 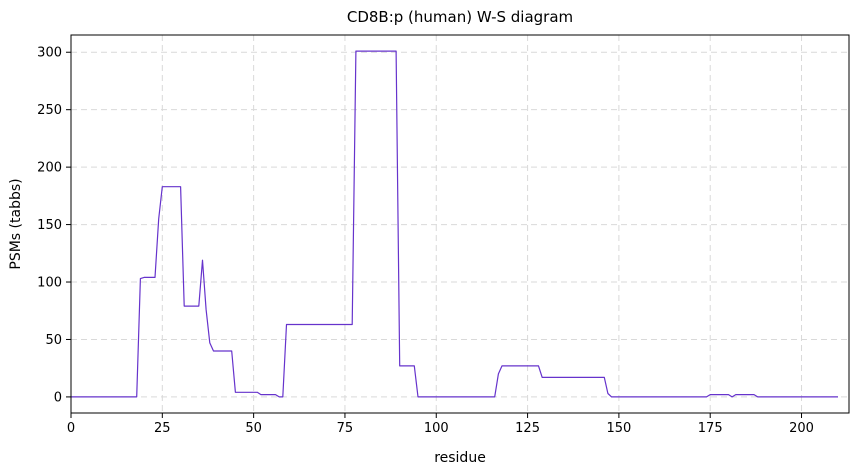 I want to click on x-tick-label: 100, so click(x=436, y=428).